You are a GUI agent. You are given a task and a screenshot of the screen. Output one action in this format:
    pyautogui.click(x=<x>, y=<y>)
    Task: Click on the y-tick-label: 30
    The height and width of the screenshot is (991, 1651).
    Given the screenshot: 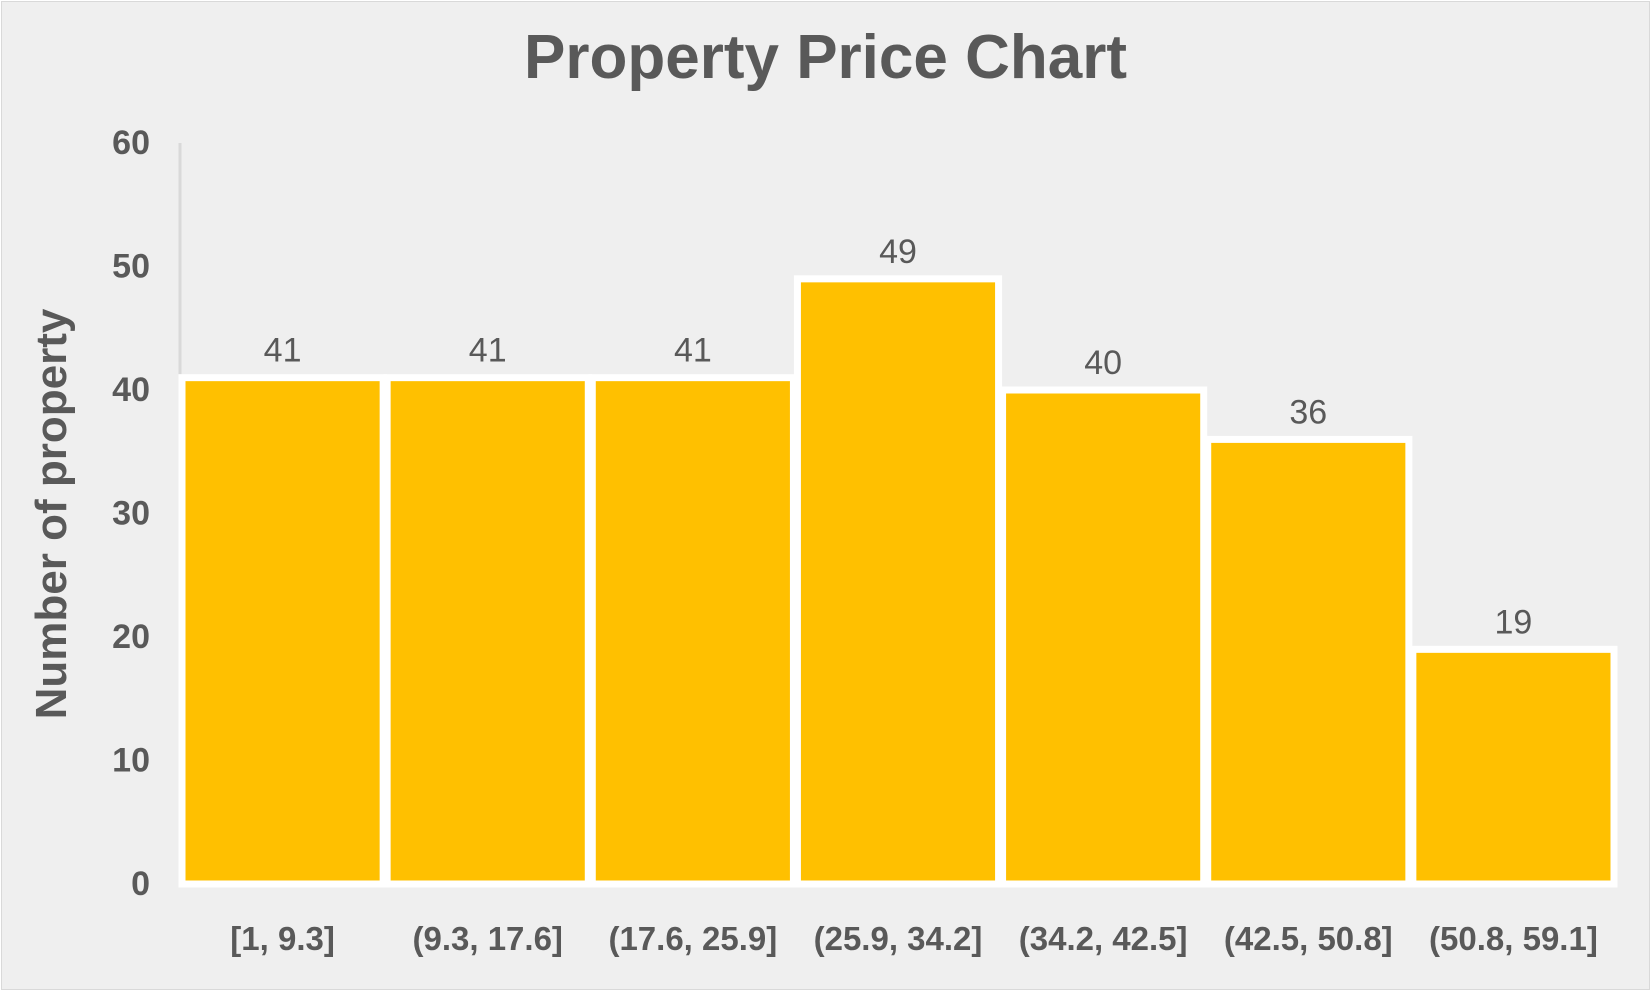 What is the action you would take?
    pyautogui.click(x=131, y=514)
    